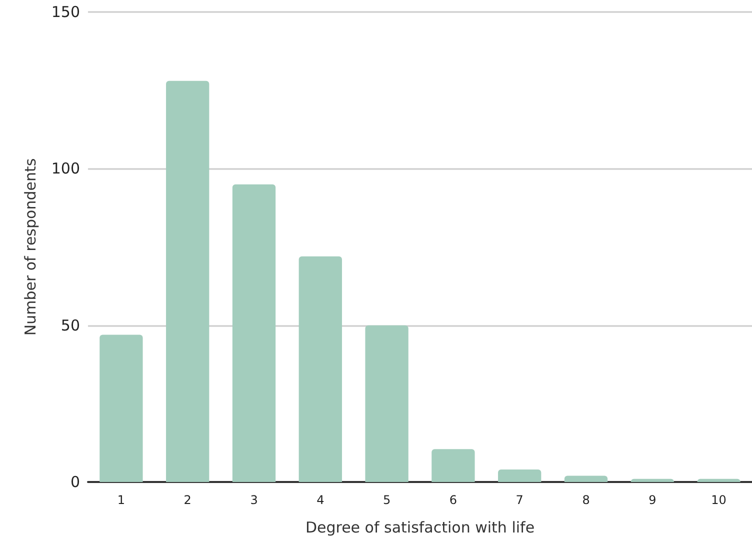  I want to click on x-tick-label: 4, so click(320, 500).